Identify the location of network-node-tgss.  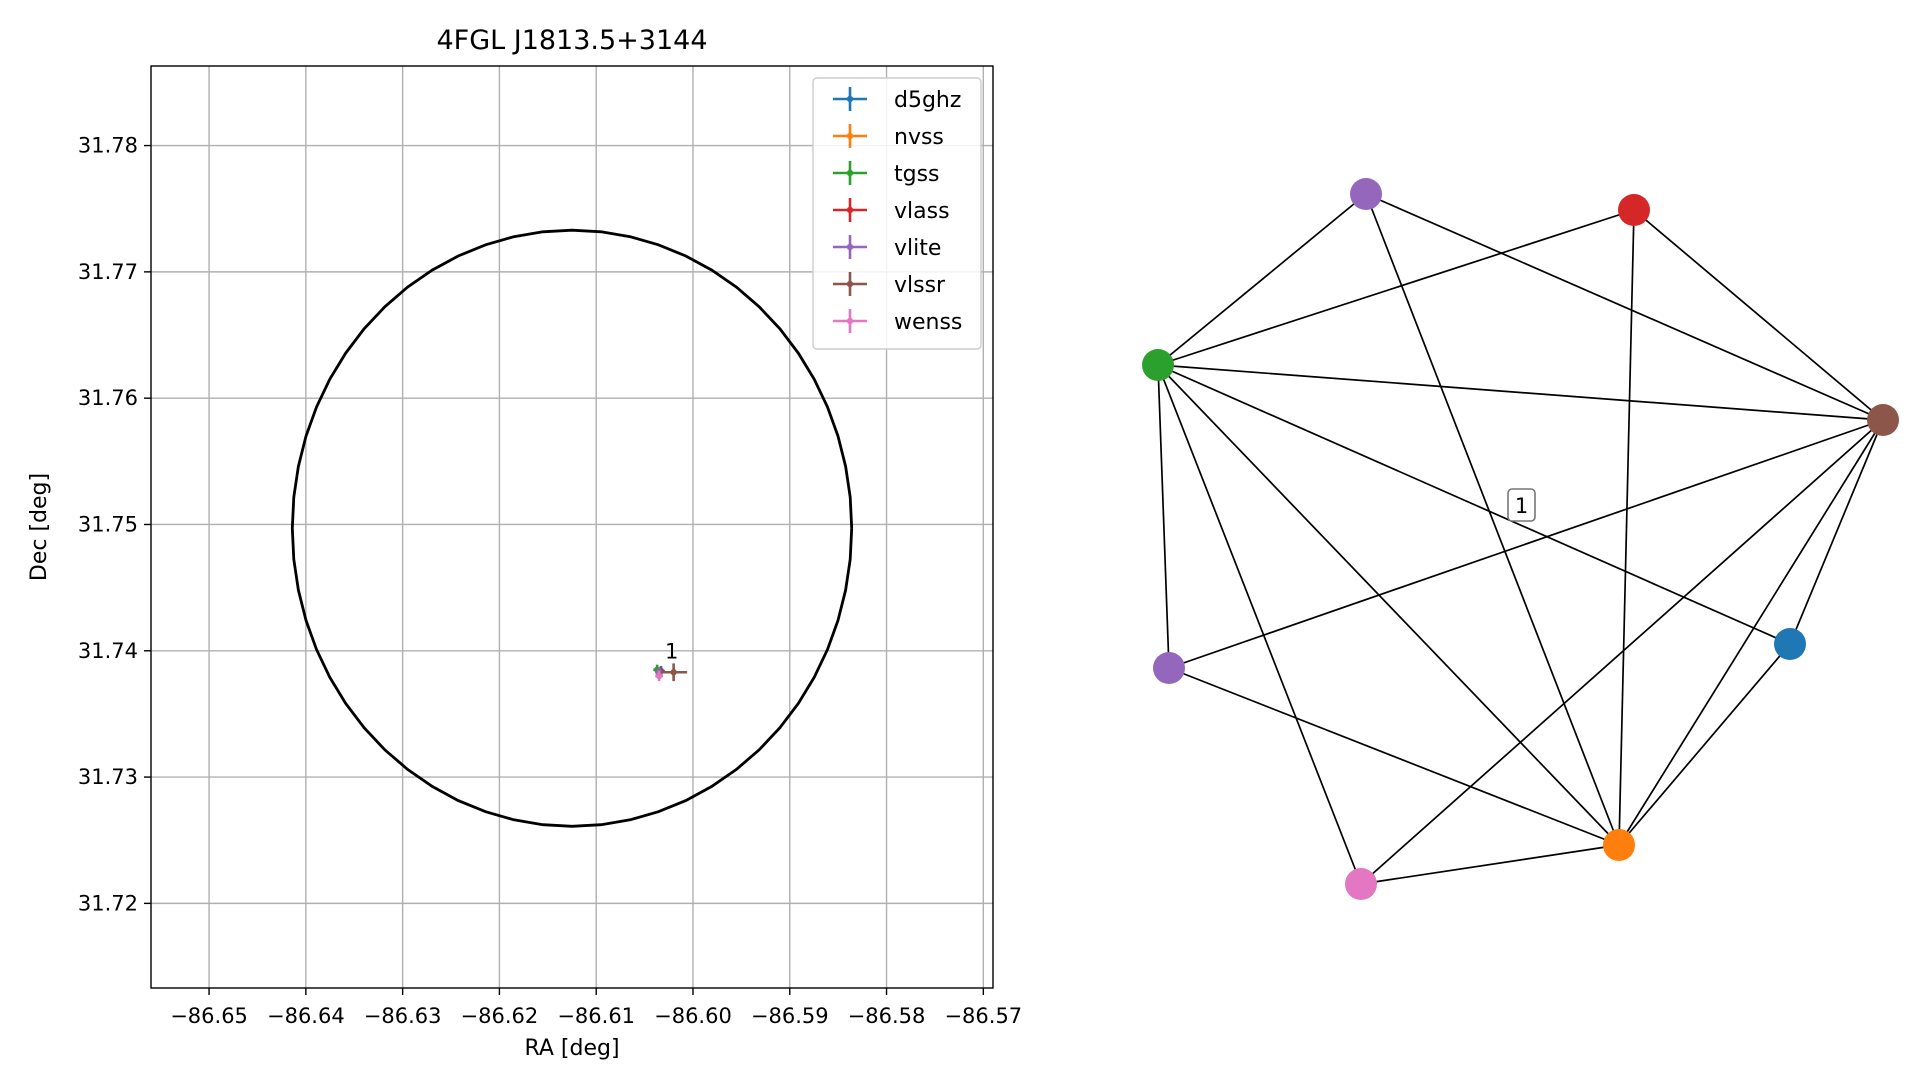
(1158, 365).